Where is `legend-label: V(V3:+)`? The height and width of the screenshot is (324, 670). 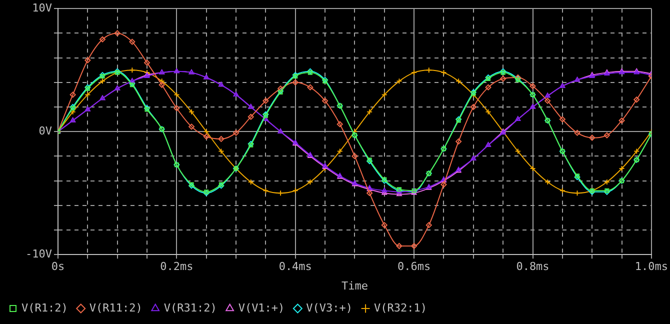 legend-label: V(V3:+) is located at coordinates (329, 307).